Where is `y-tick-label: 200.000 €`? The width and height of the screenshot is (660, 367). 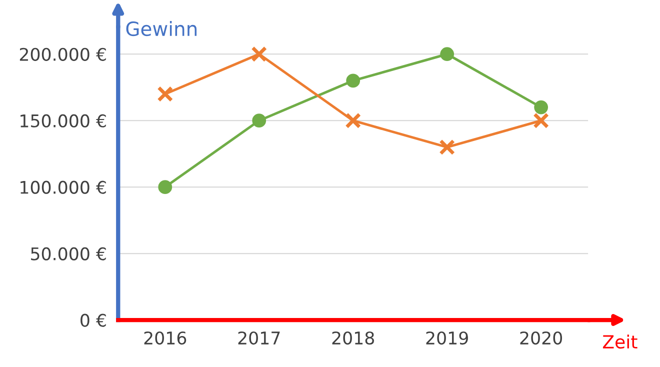 y-tick-label: 200.000 € is located at coordinates (63, 54).